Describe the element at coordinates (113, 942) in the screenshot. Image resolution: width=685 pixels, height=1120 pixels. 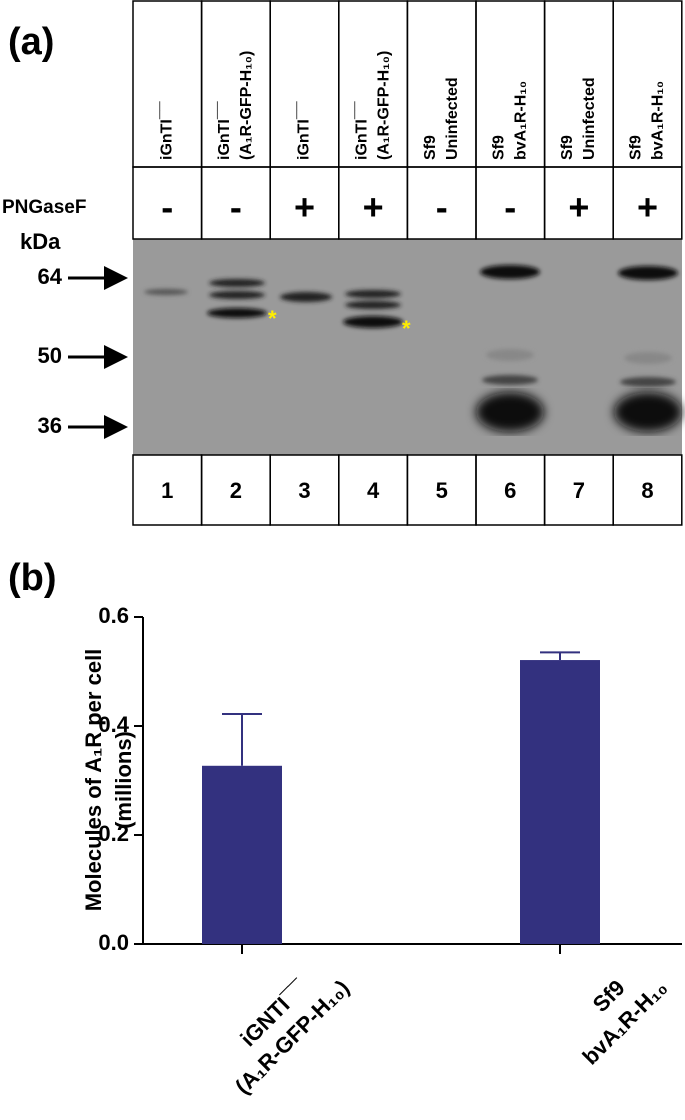
I see `y-tick-label: 0.0` at that location.